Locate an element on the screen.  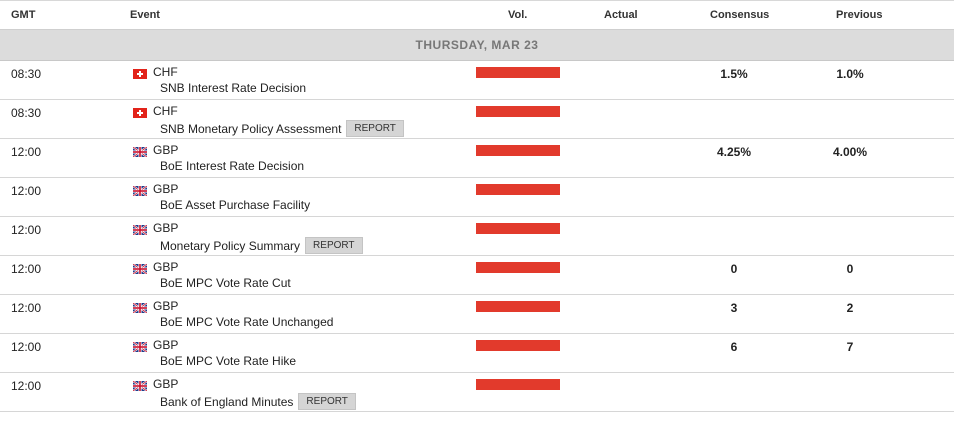
event-name-cell: BoE Interest Rate Decision is located at coordinates (232, 166).